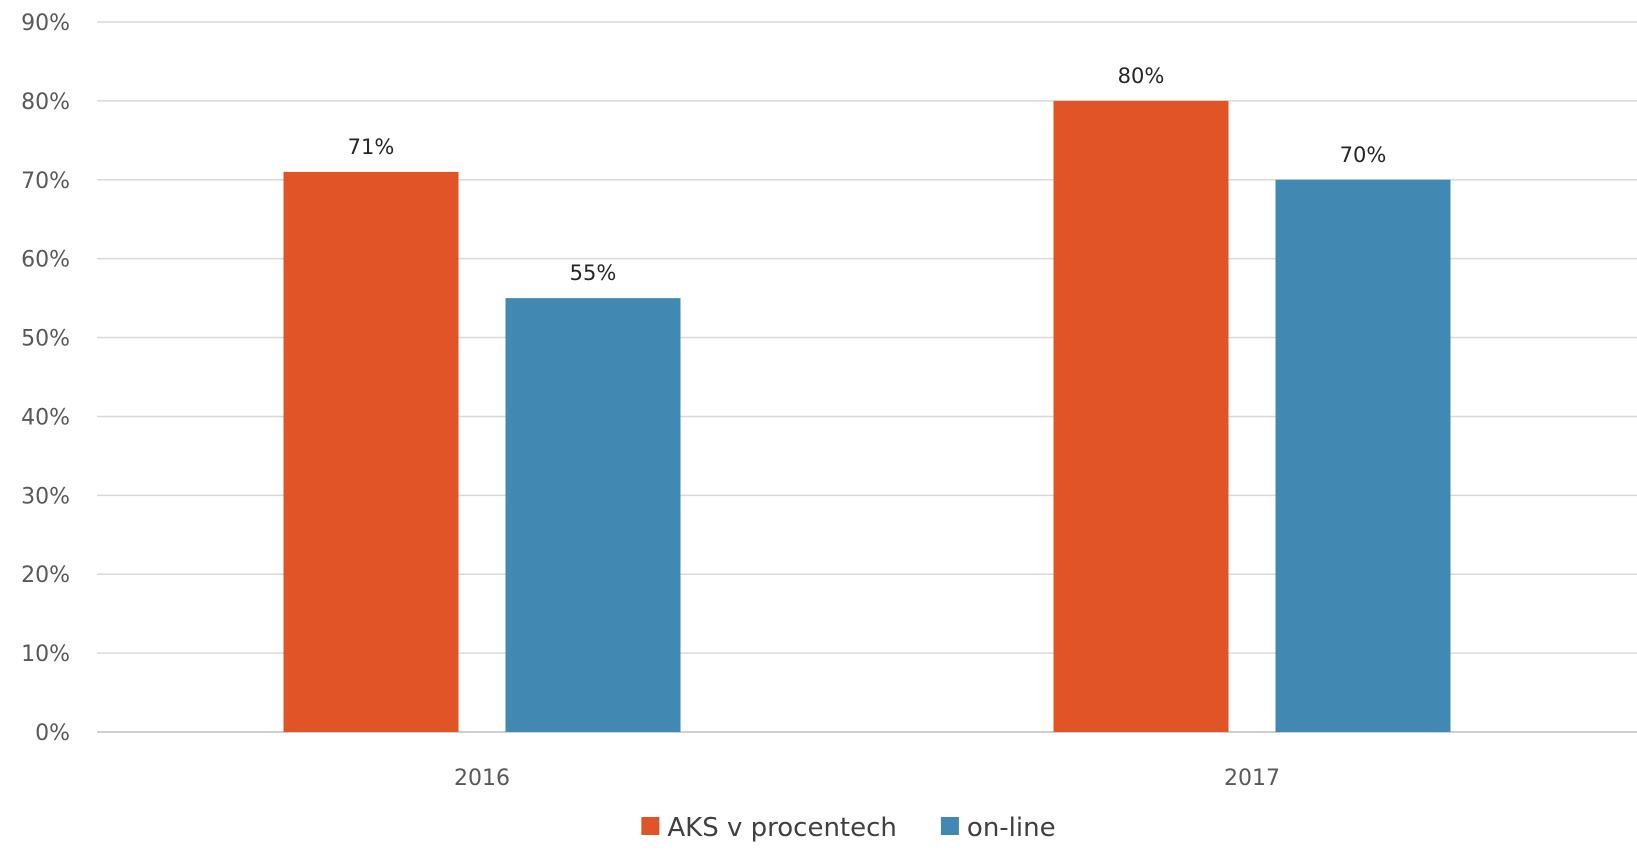  What do you see at coordinates (1141, 416) in the screenshot?
I see `bar-aks-v-procentech-2017` at bounding box center [1141, 416].